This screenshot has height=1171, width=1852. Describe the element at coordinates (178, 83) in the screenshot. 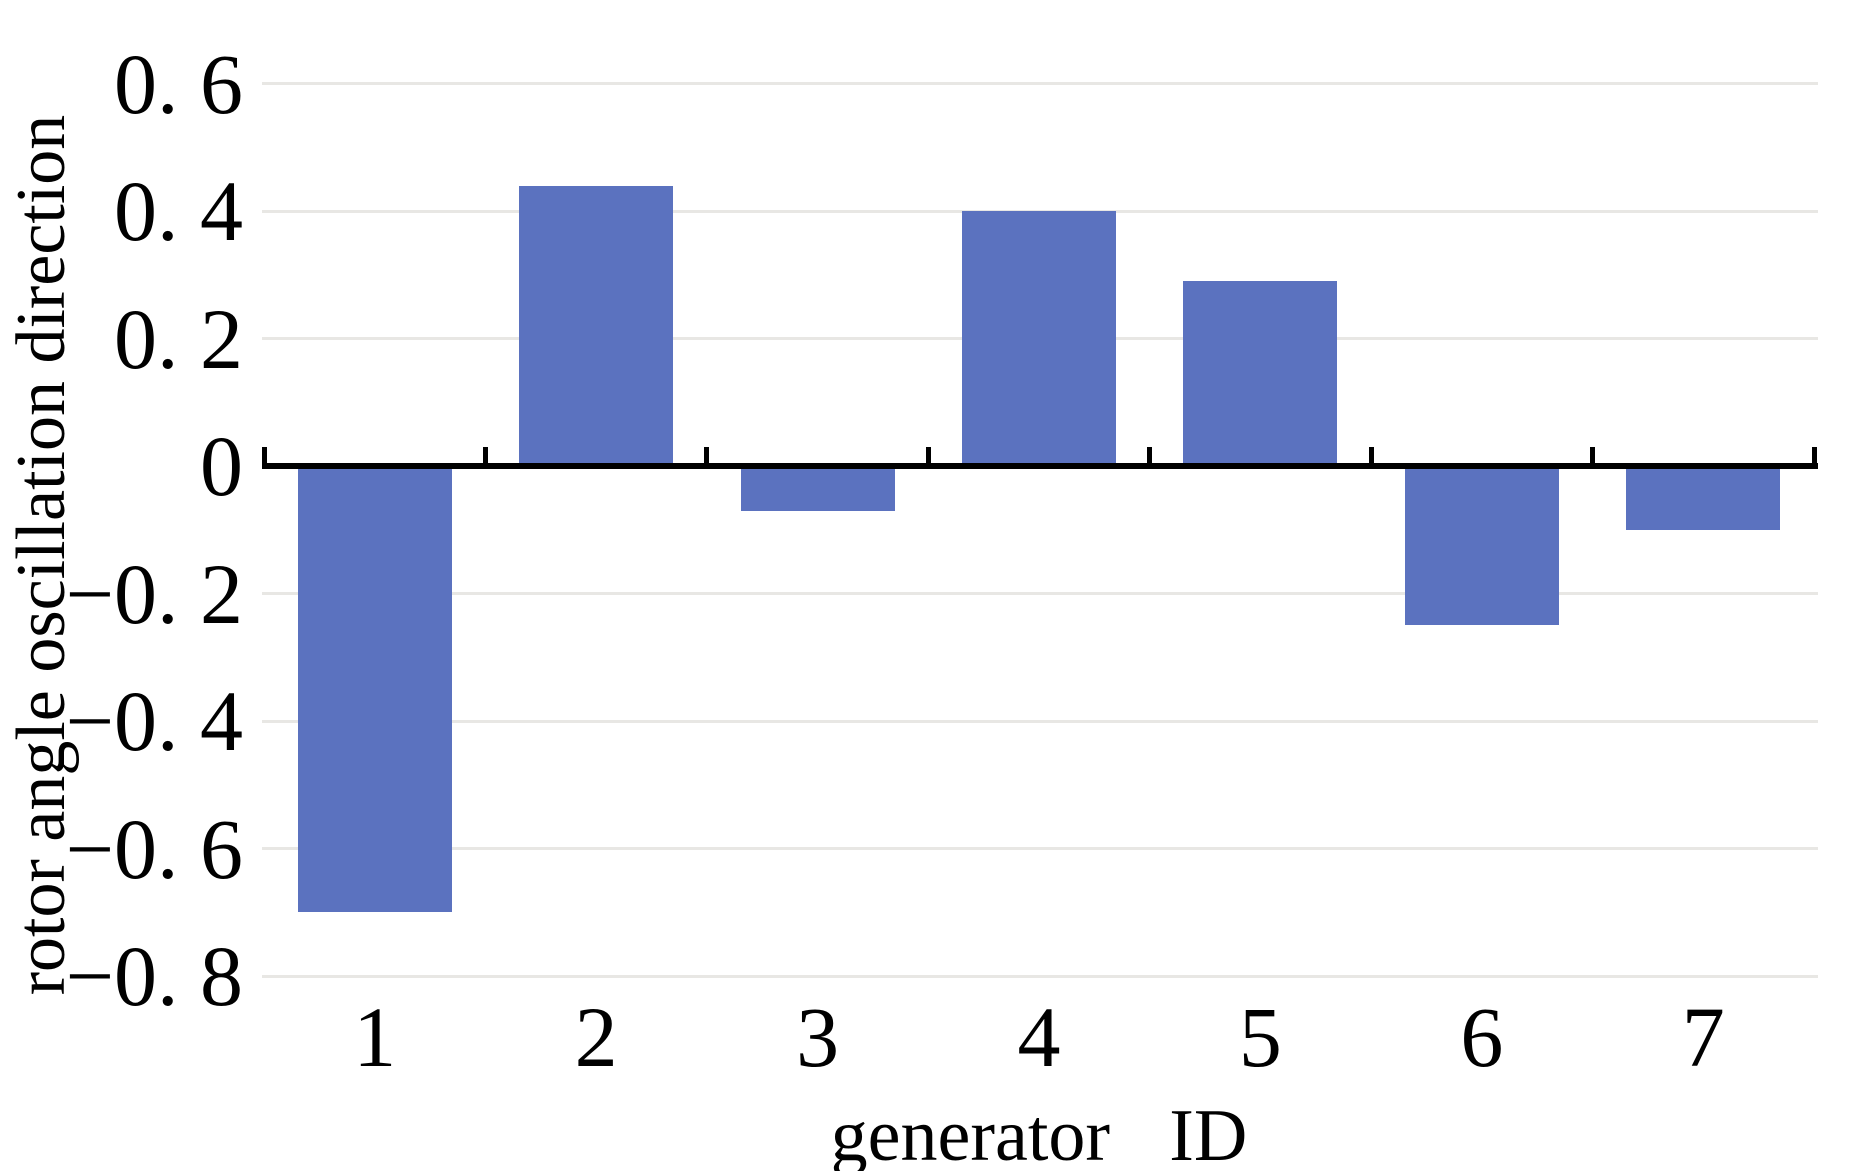

I see `y-tick-label: 0. 6` at that location.